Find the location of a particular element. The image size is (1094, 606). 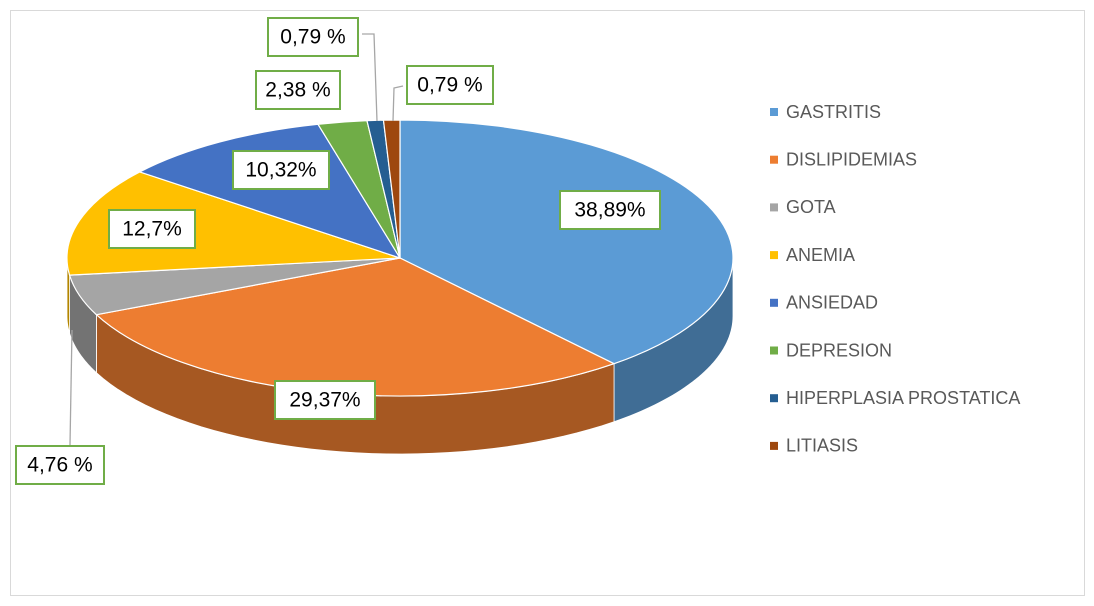

legend-label: HIPERPLASIA PROSTATICA is located at coordinates (903, 398).